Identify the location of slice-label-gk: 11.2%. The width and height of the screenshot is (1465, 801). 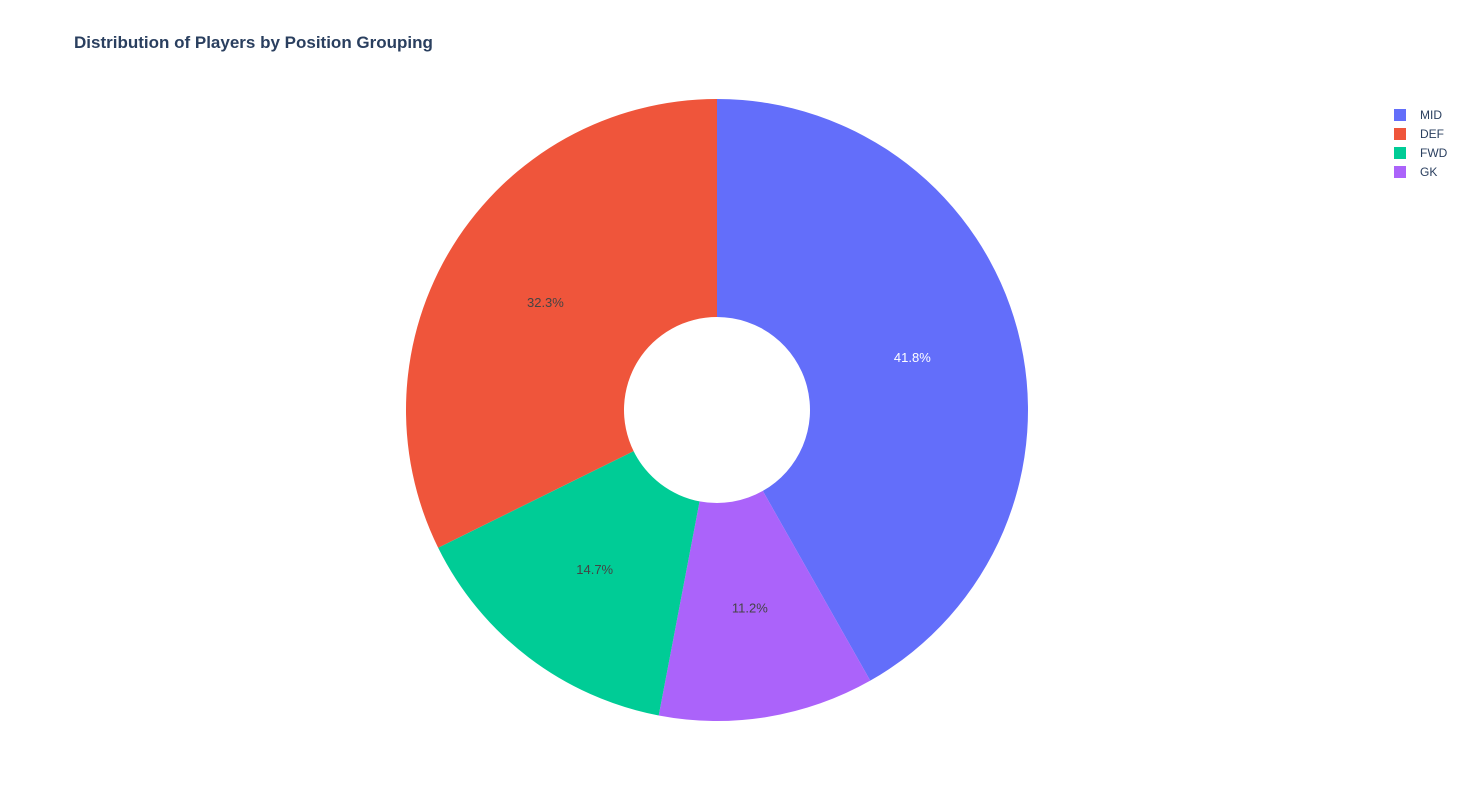
(750, 608).